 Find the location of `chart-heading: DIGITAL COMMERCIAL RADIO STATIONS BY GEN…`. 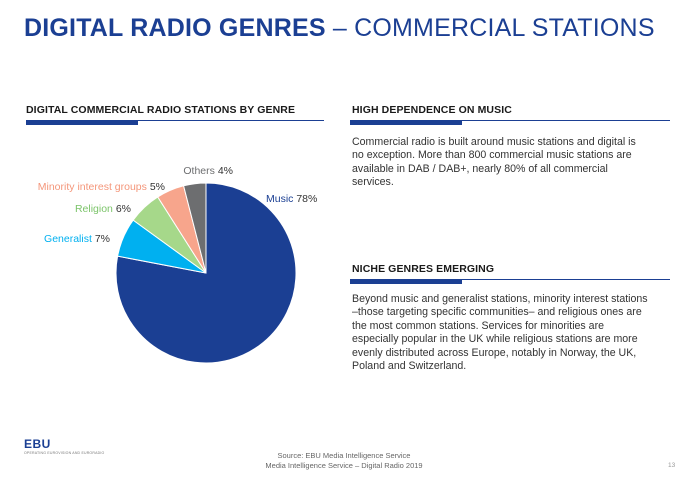

chart-heading: DIGITAL COMMERCIAL RADIO STATIONS BY GEN… is located at coordinates (161, 110).